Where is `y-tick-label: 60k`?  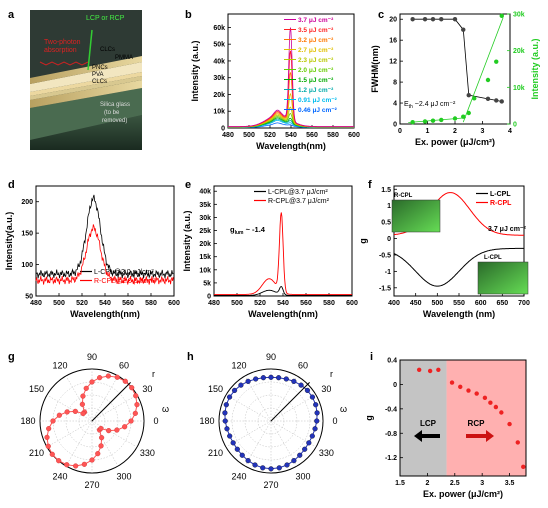
y-tick-label: 60k is located at coordinates (219, 28).